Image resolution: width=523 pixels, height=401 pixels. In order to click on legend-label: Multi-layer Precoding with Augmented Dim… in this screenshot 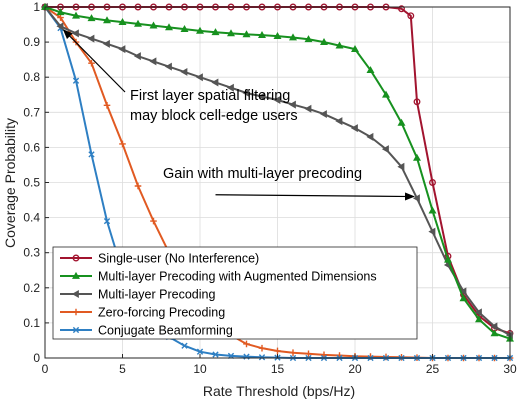, I will do `click(237, 277)`.